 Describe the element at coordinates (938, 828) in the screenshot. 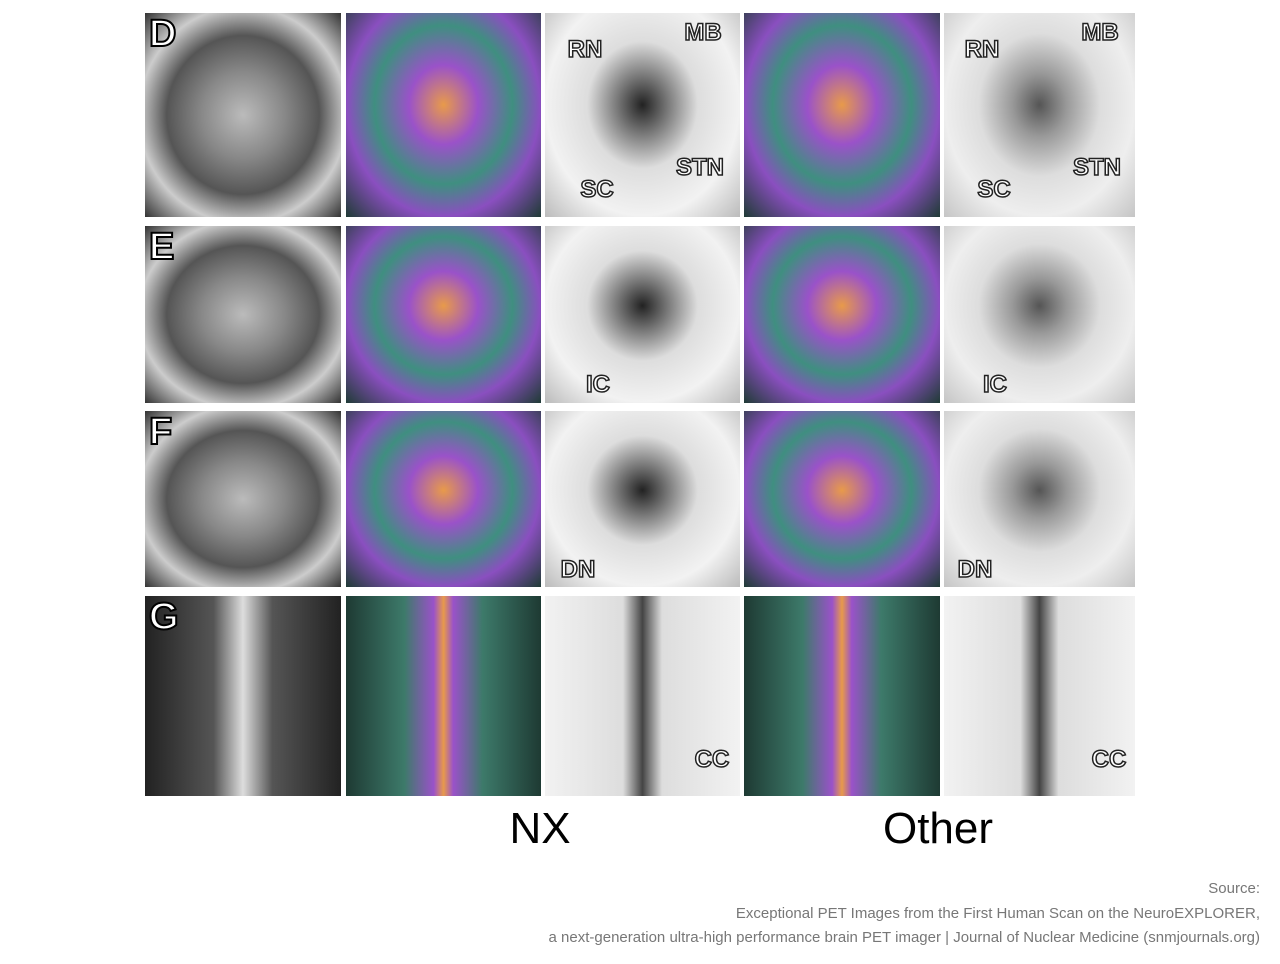

I see `column-label-other: Other` at that location.